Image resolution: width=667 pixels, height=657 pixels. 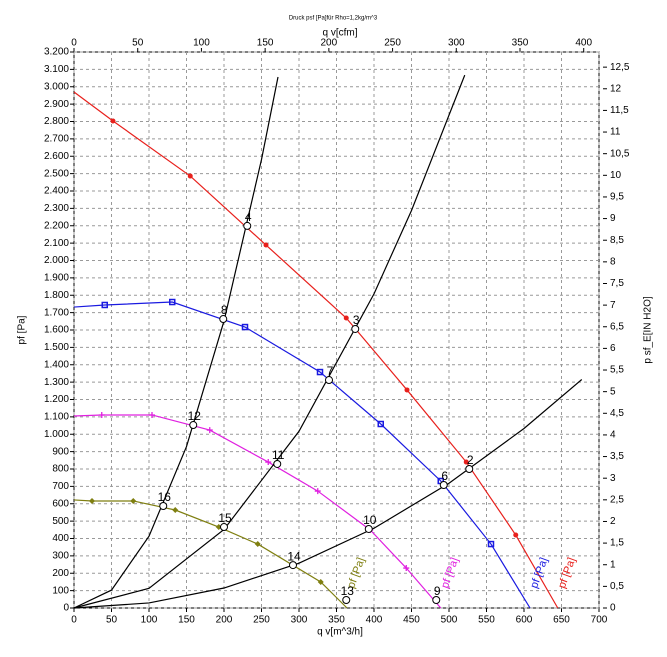 What do you see at coordinates (613, 564) in the screenshot?
I see `y2-tick-label: 1` at bounding box center [613, 564].